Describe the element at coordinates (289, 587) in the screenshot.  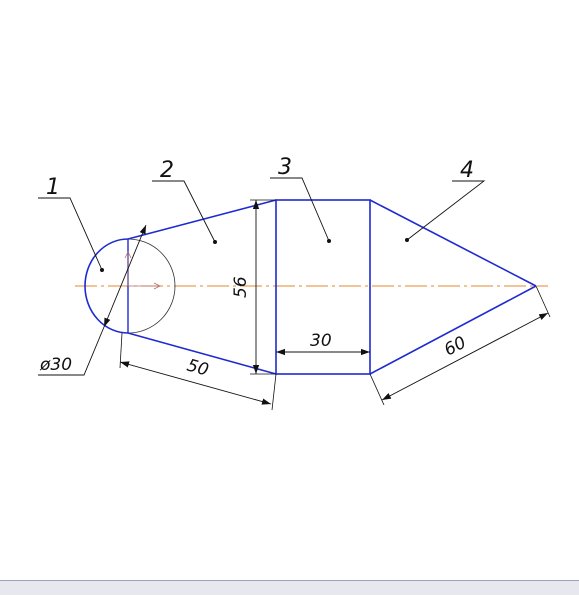
I see `bottom-status-strip` at that location.